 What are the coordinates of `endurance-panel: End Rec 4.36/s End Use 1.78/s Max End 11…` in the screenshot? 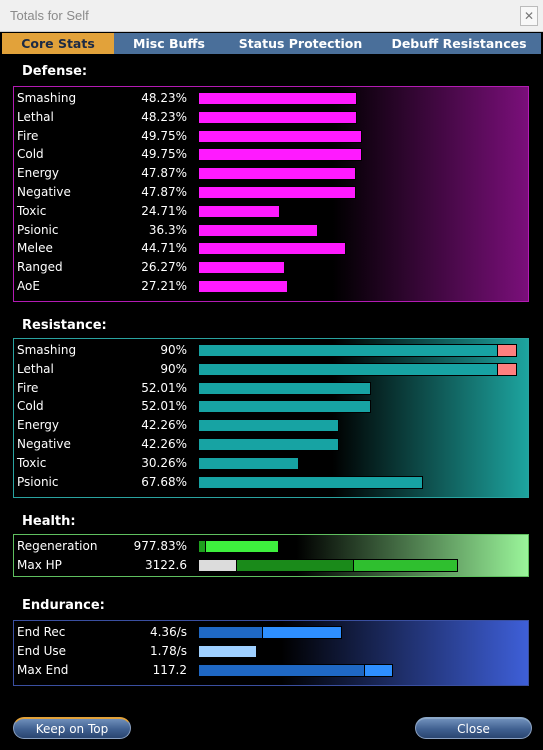 It's located at (271, 653).